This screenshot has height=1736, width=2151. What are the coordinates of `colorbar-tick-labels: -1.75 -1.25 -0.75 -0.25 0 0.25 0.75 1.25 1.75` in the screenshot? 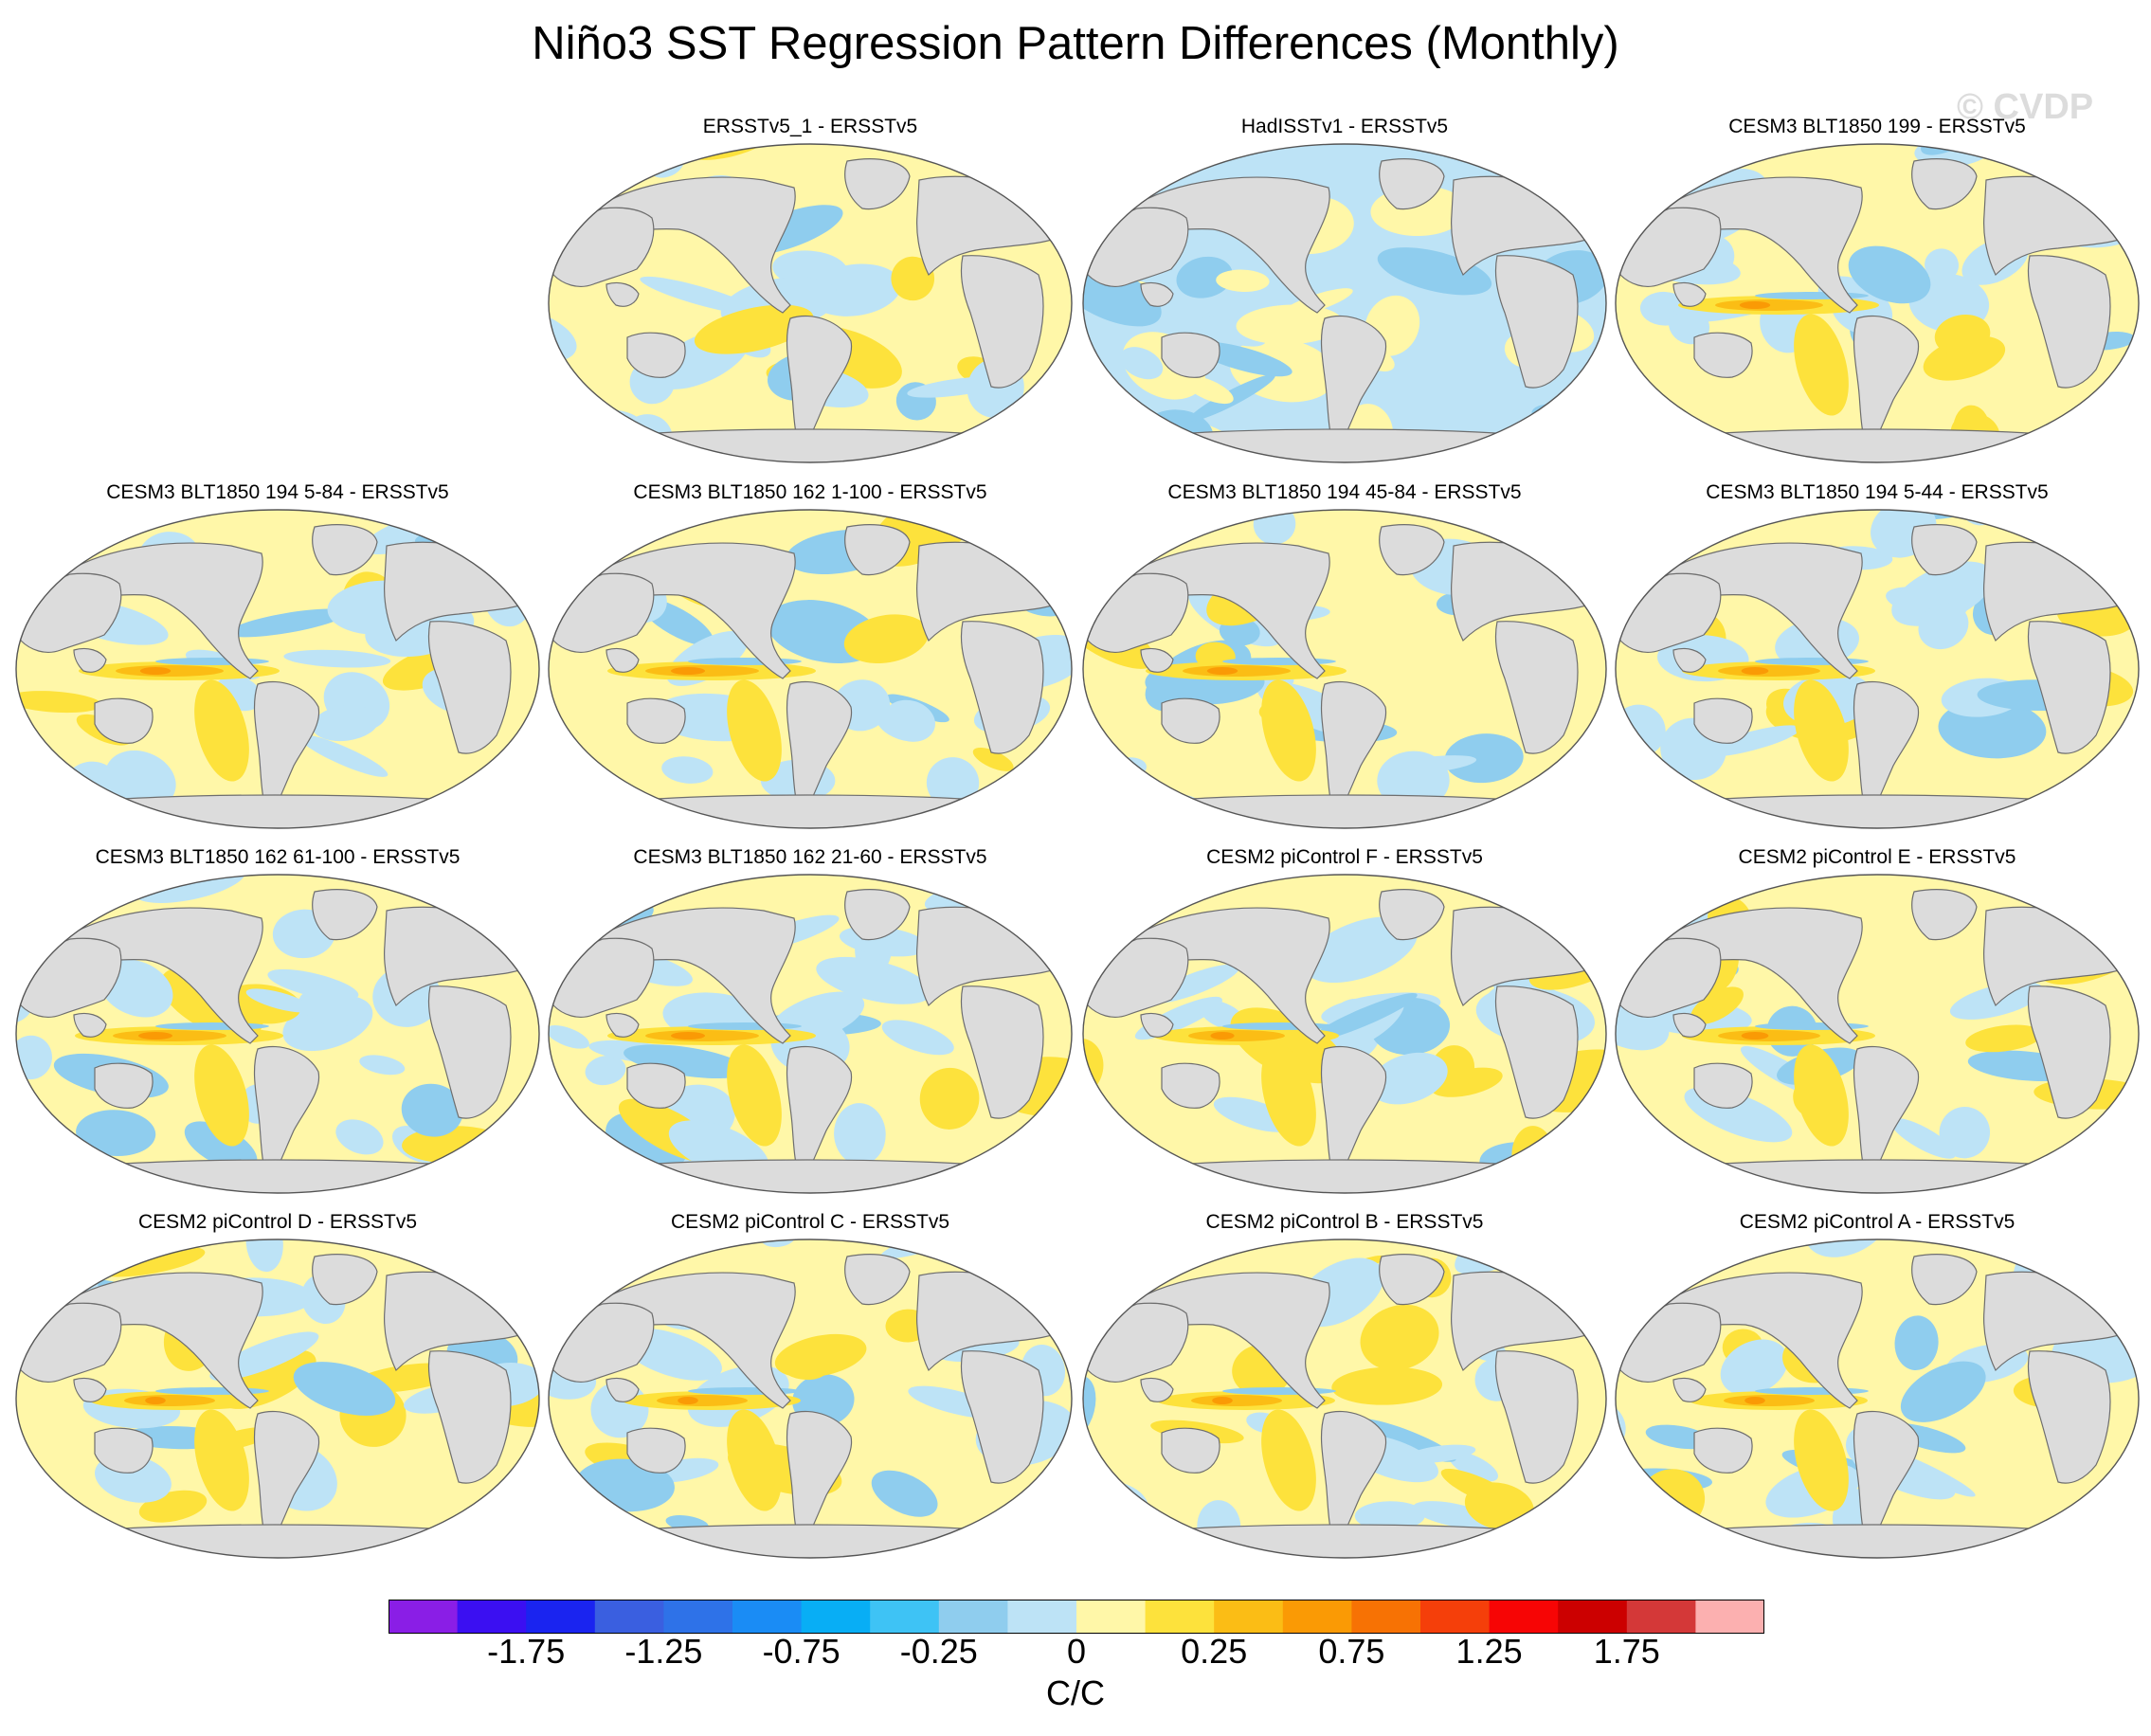 It's located at (1075, 1655).